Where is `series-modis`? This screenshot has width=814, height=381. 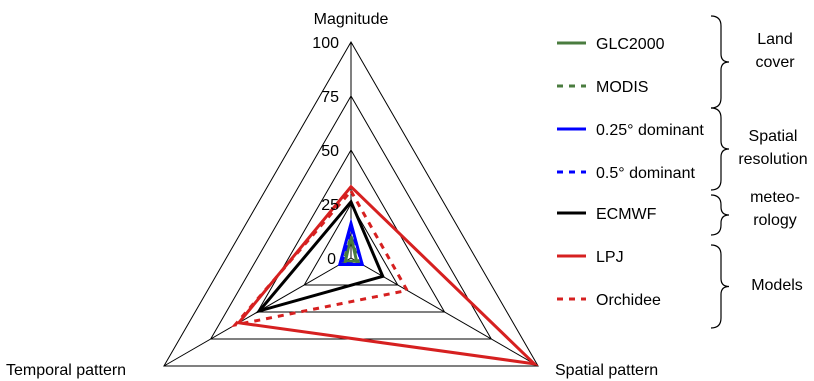 series-modis is located at coordinates (351, 247).